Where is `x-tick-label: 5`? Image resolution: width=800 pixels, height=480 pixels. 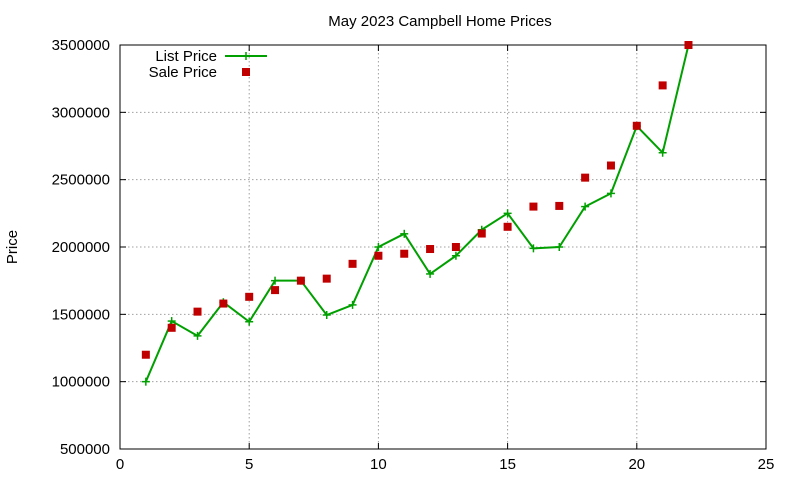 x-tick-label: 5 is located at coordinates (249, 464).